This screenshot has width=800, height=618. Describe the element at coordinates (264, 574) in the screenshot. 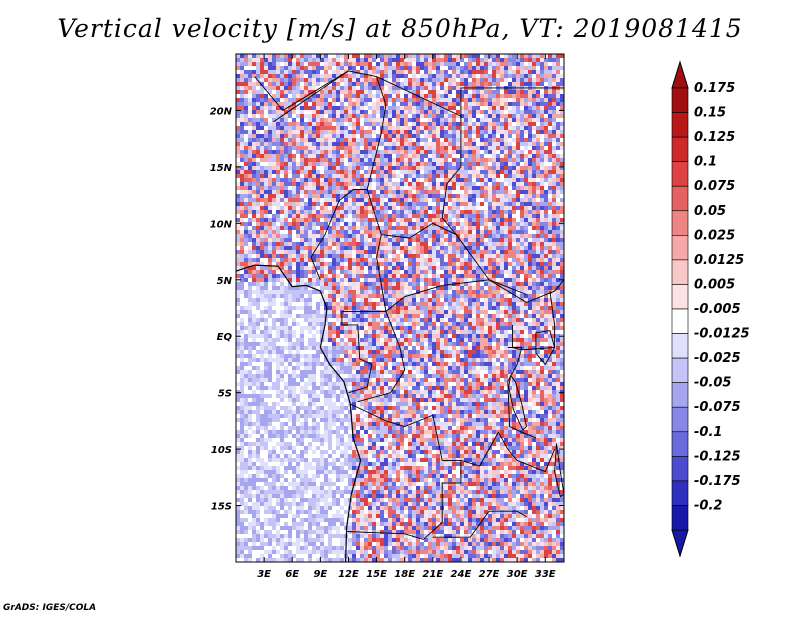

I see `lon-tick-label: 3E` at that location.